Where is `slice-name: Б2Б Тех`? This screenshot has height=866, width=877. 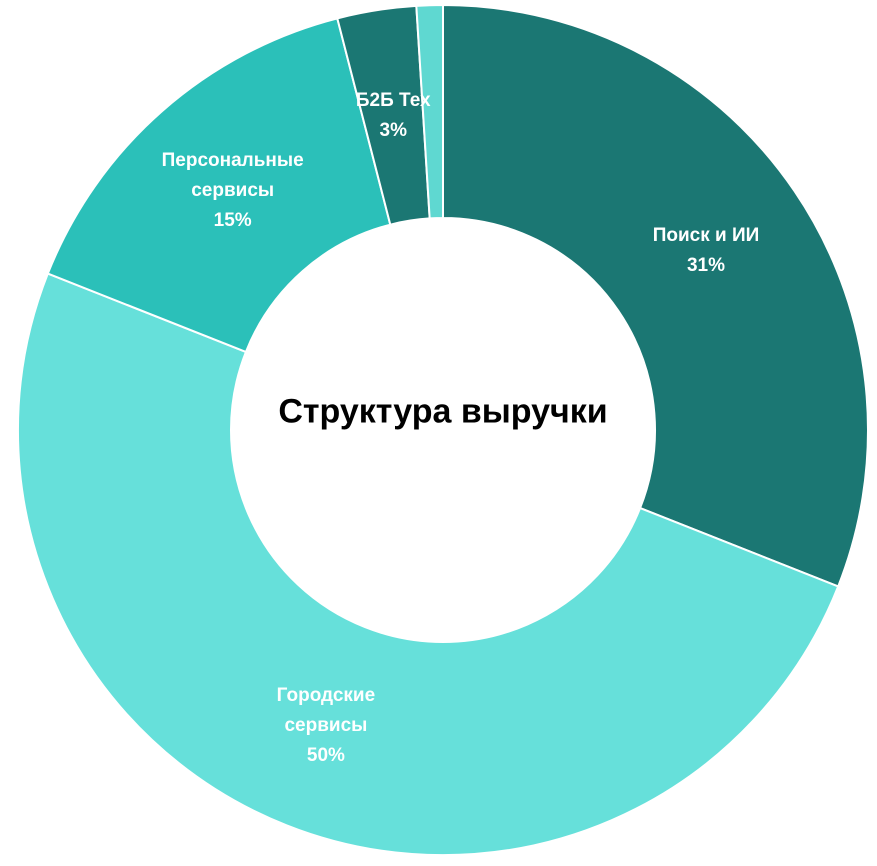 slice-name: Б2Б Тех is located at coordinates (393, 100).